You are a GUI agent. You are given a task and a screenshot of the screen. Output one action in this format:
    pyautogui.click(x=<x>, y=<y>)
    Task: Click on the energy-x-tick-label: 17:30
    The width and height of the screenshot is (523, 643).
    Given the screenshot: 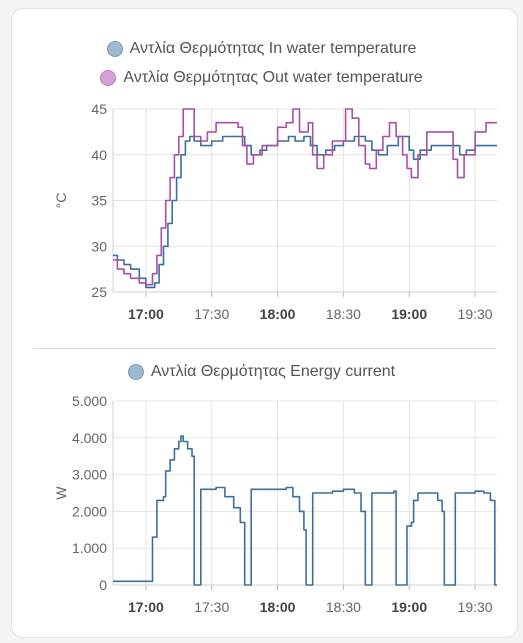 What is the action you would take?
    pyautogui.click(x=211, y=607)
    